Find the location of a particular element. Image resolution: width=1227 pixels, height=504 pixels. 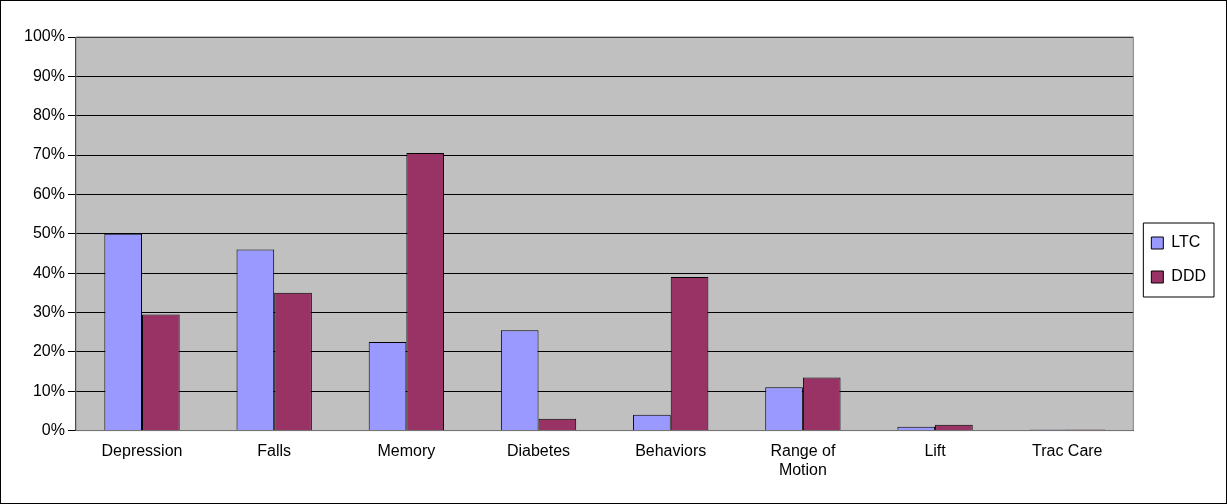

y-tick-label: 100% is located at coordinates (44, 36).